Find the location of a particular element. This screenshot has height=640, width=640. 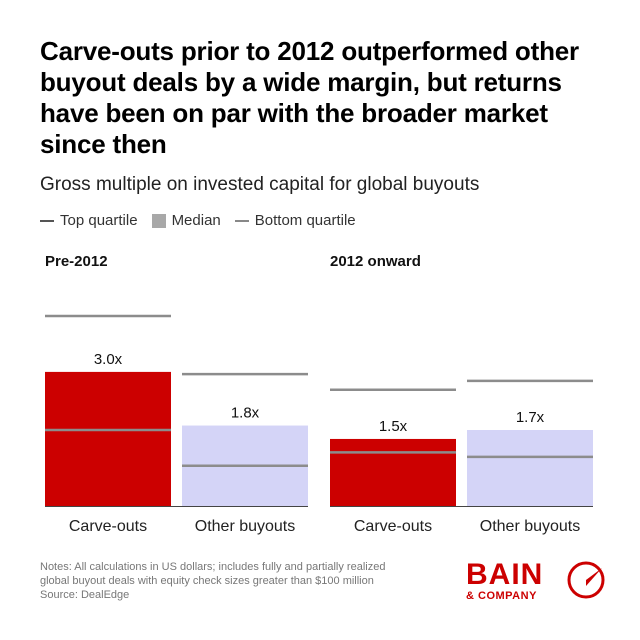

bar-2012-onward-carve-outs is located at coordinates (393, 472).